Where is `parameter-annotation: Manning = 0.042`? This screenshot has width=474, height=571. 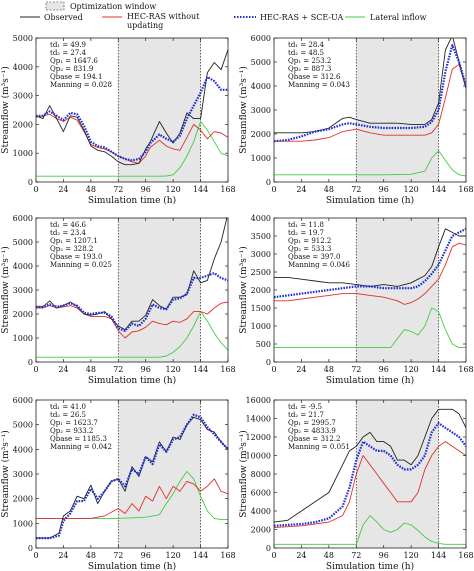
parameter-annotation: Manning = 0.042 is located at coordinates (81, 447).